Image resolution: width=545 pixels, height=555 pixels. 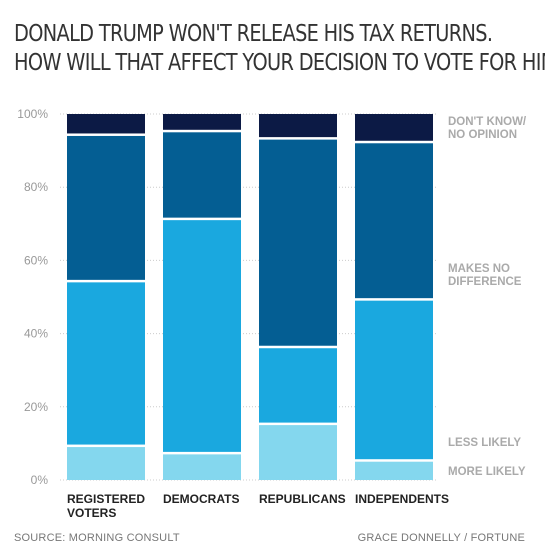 I want to click on y-tick-label: 60%, so click(x=36, y=260).